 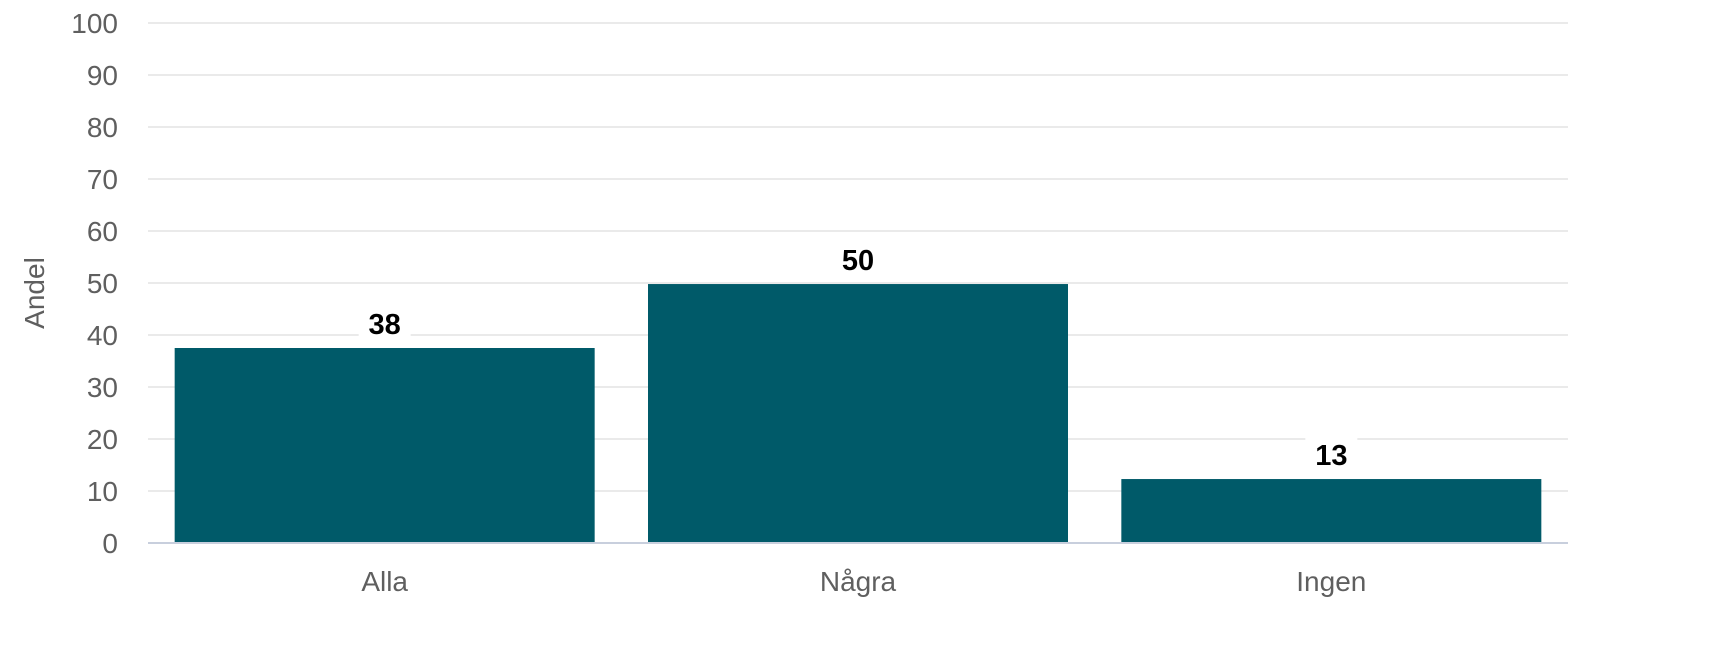 I want to click on y-axis-ticks: 0 10 20 30 40 50 60 70 80 90 100, so click(x=94, y=283).